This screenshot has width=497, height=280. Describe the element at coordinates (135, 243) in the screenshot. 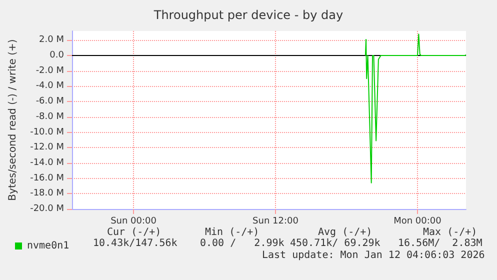

I see `text: 10.43k/147.56k` at that location.